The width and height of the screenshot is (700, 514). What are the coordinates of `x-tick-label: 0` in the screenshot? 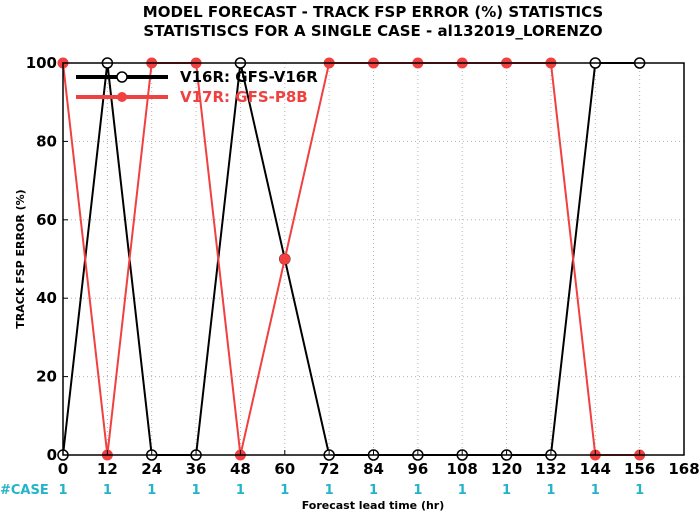 It's located at (63, 469).